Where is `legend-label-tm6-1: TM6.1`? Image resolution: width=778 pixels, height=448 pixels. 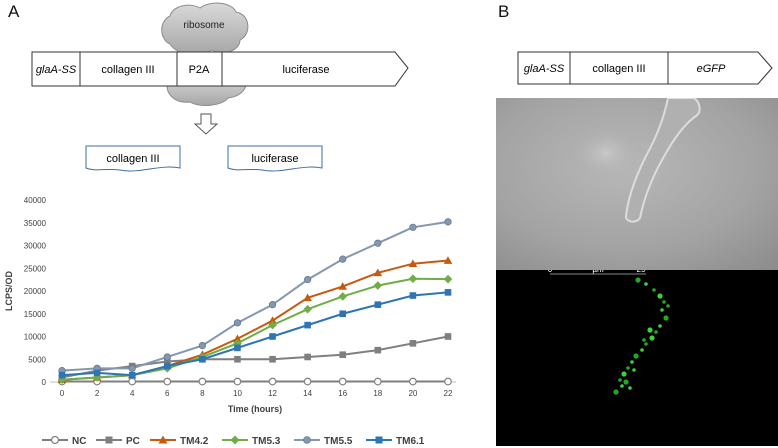 legend-label-tm6-1: TM6.1 is located at coordinates (410, 441).